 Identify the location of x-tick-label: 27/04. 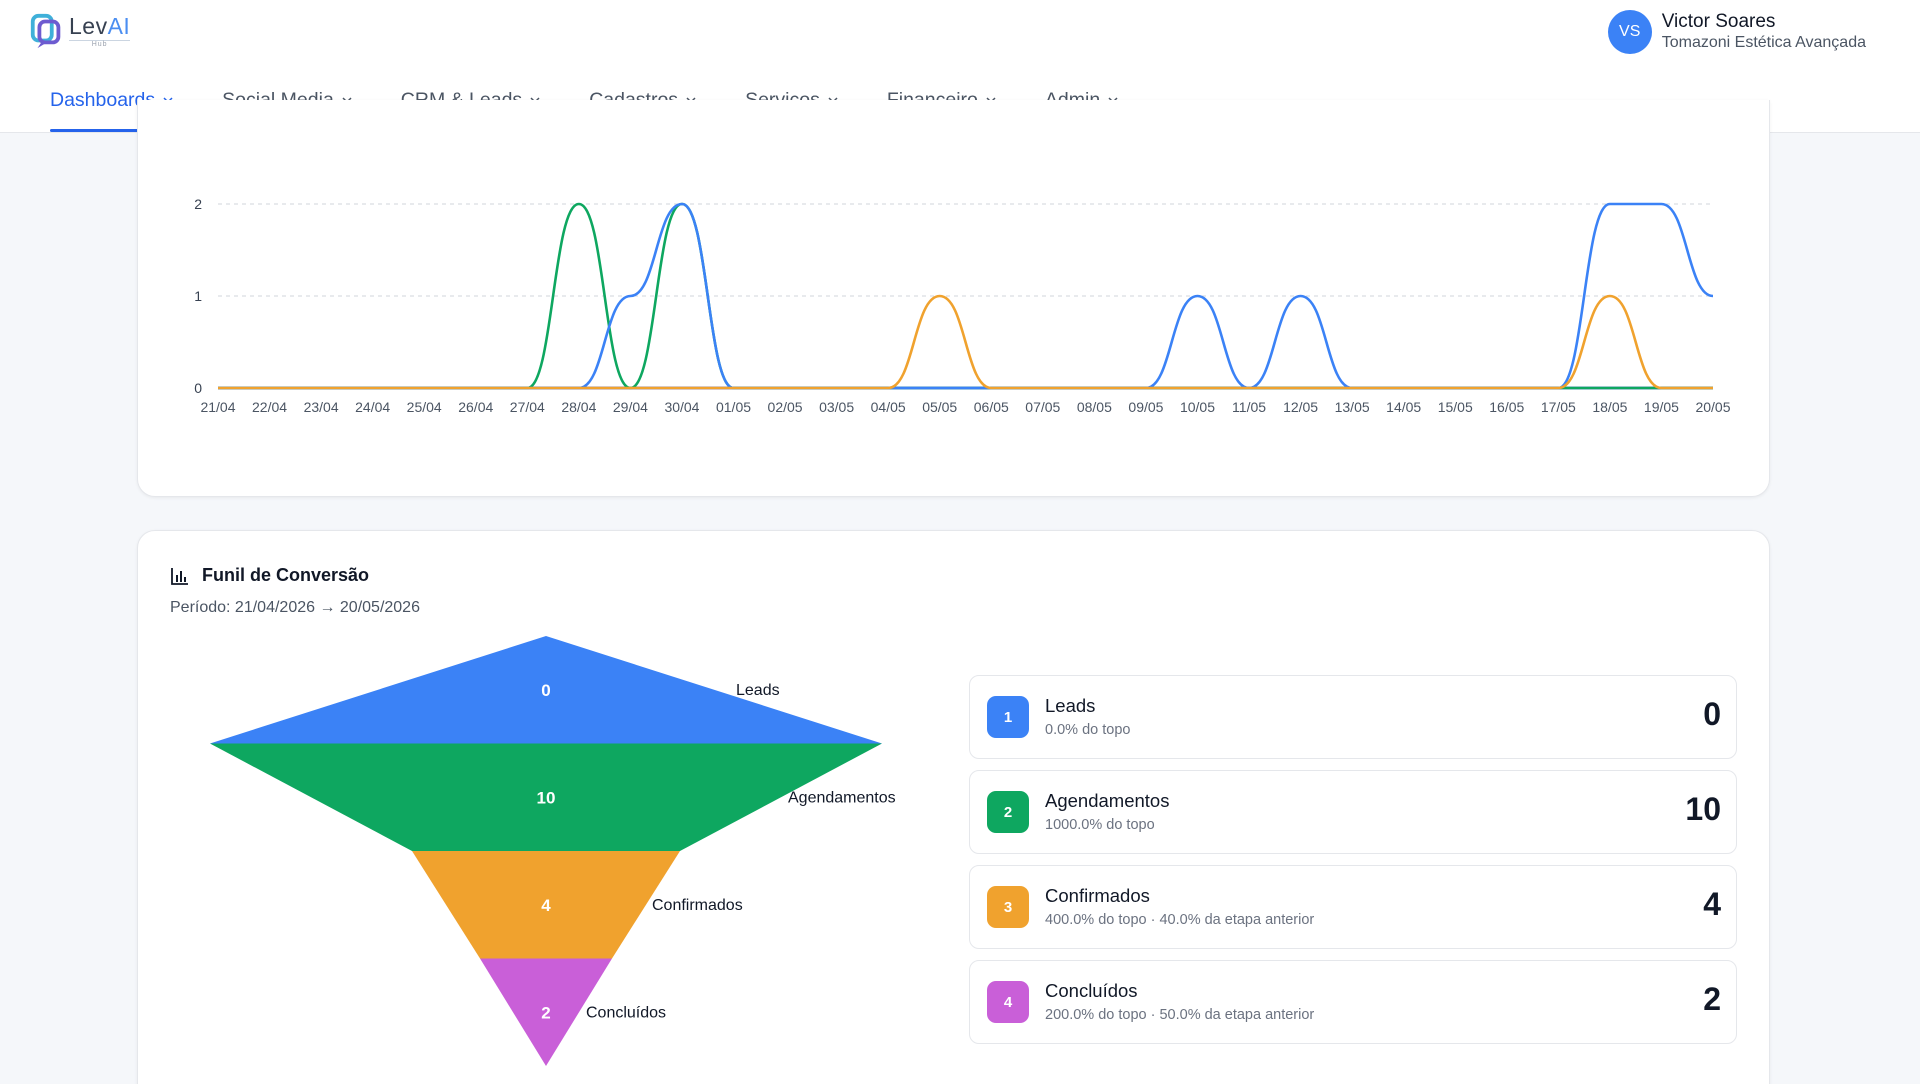
(527, 407).